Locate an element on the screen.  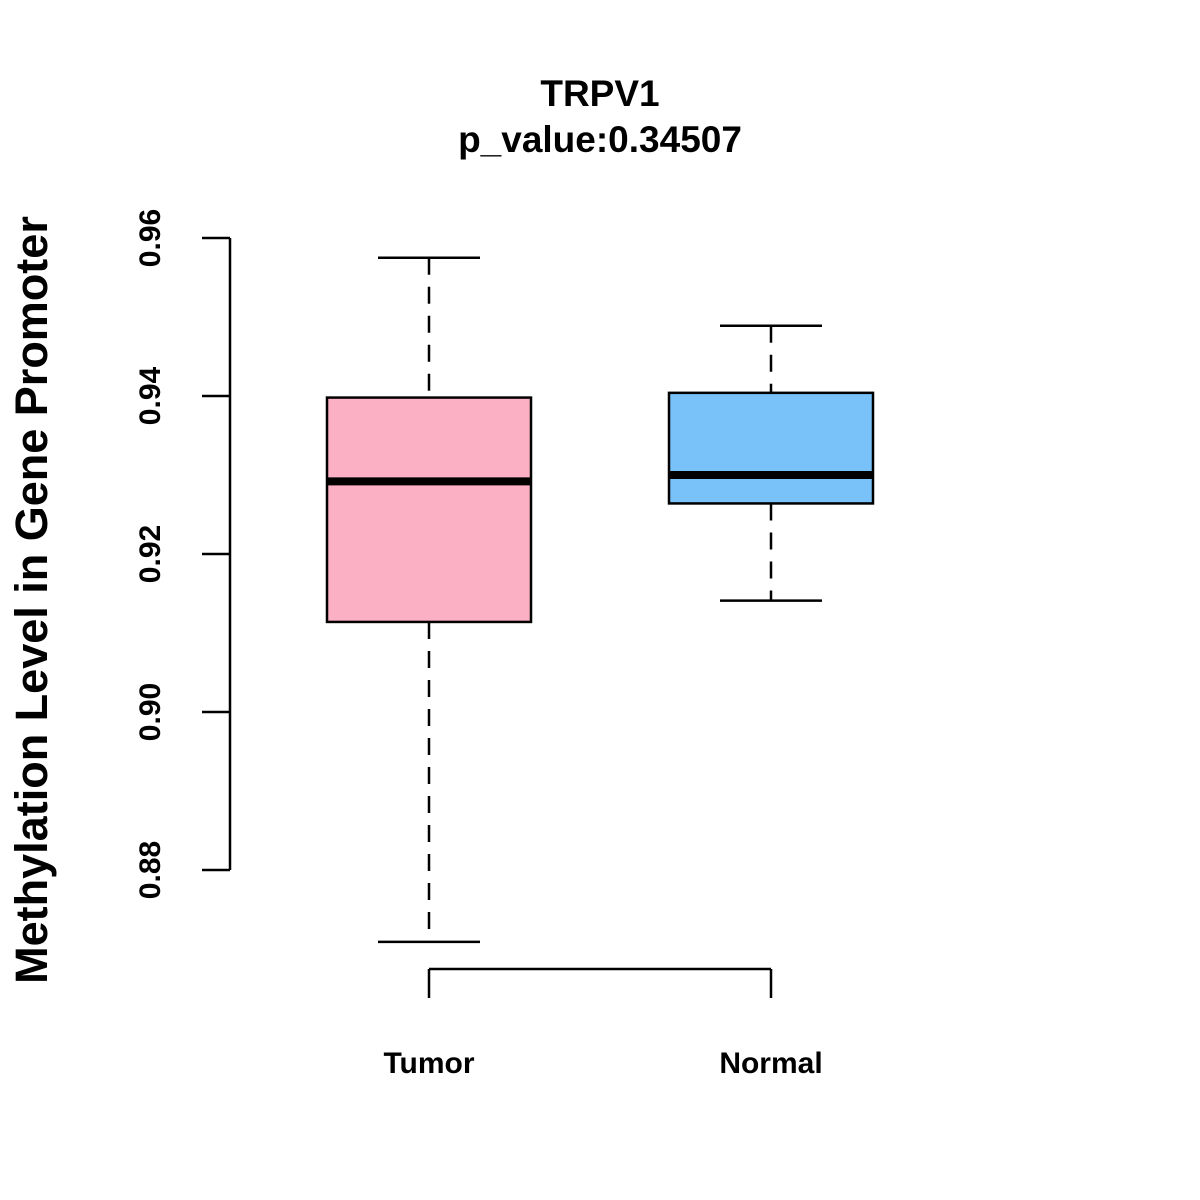
x-tick-label: Normal is located at coordinates (770, 1063).